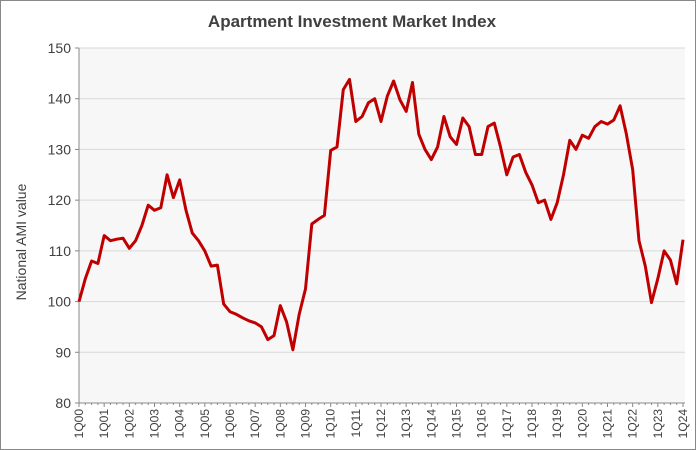 The image size is (696, 450). I want to click on x-tick-label: 1Q17, so click(507, 424).